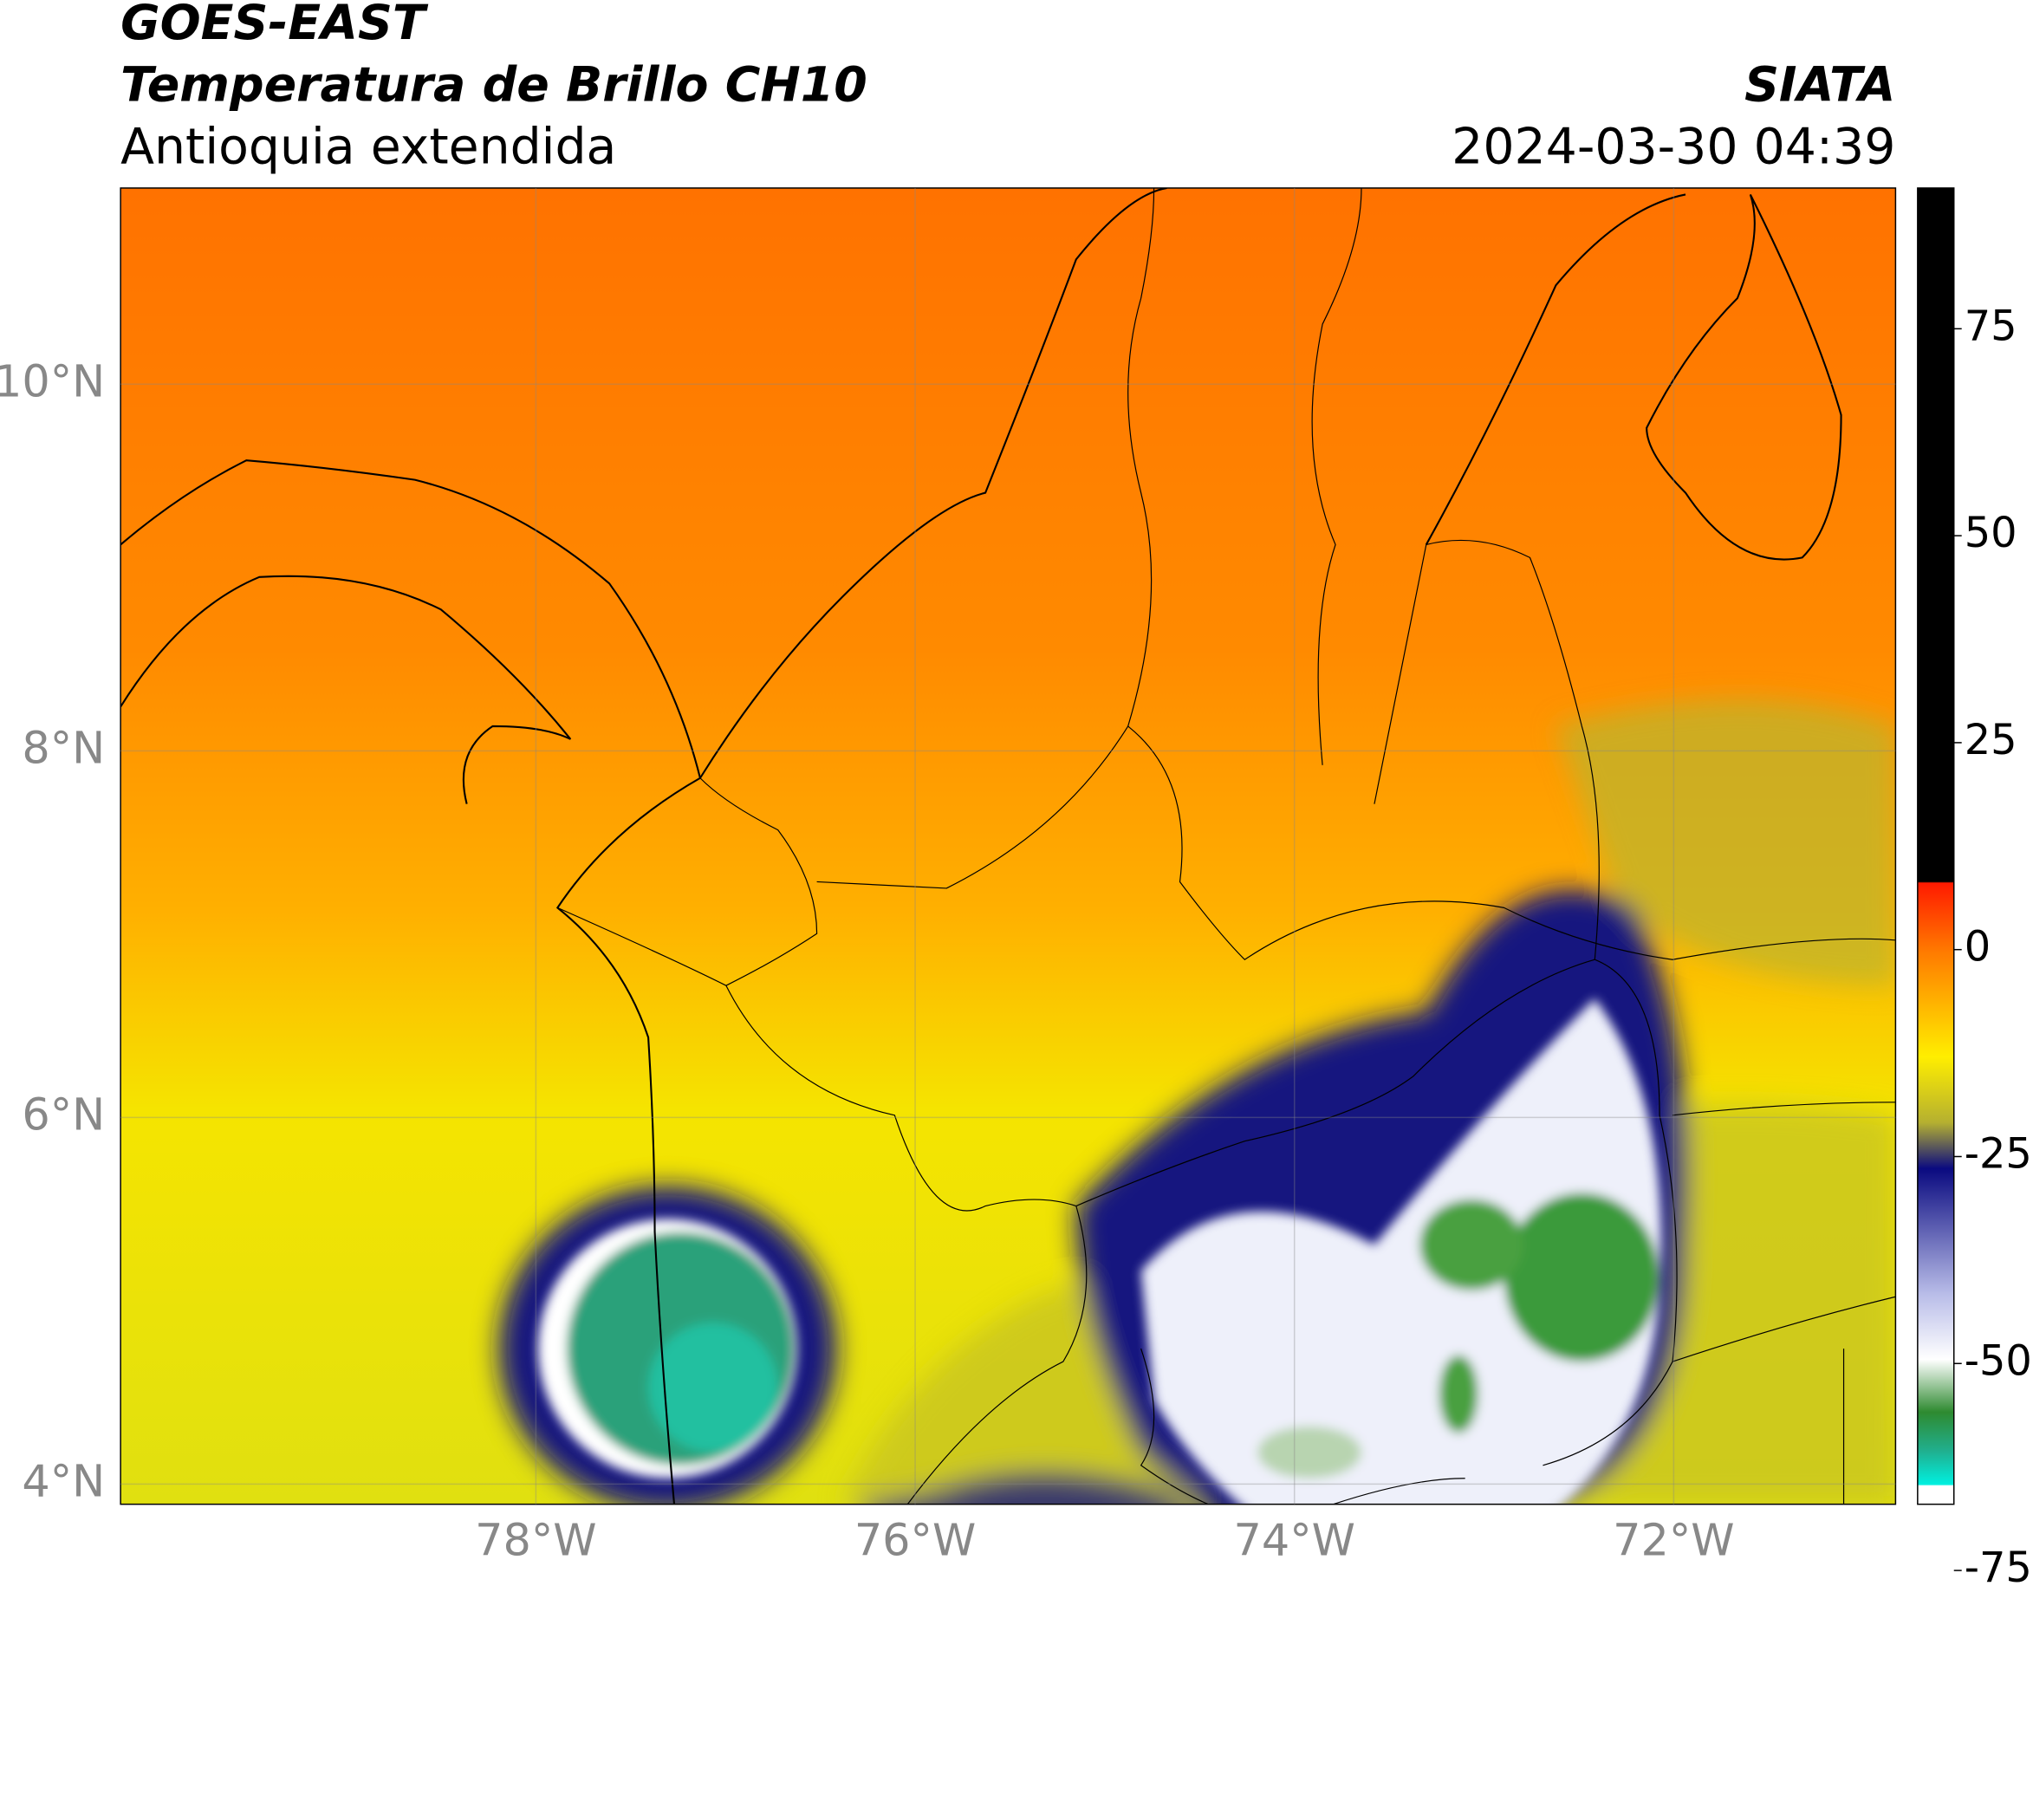  I want to click on x-tick-label: 76°W, so click(915, 1540).